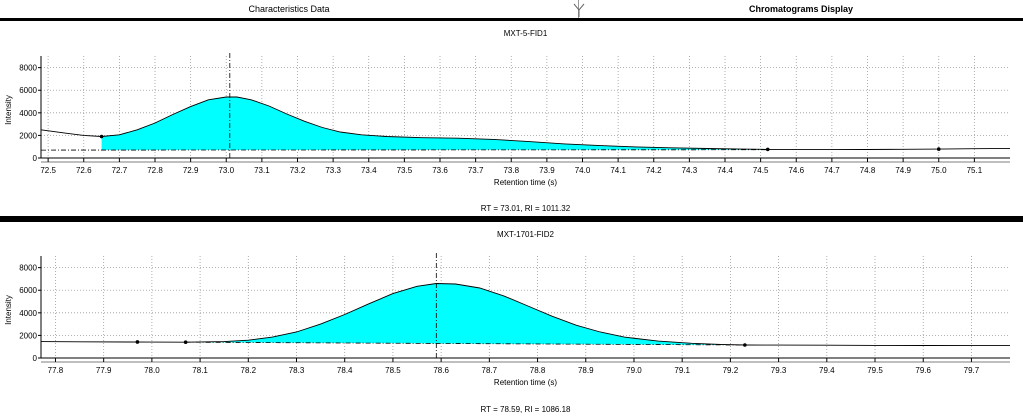 This screenshot has height=419, width=1023. I want to click on x-tick-label: 77.9, so click(104, 370).